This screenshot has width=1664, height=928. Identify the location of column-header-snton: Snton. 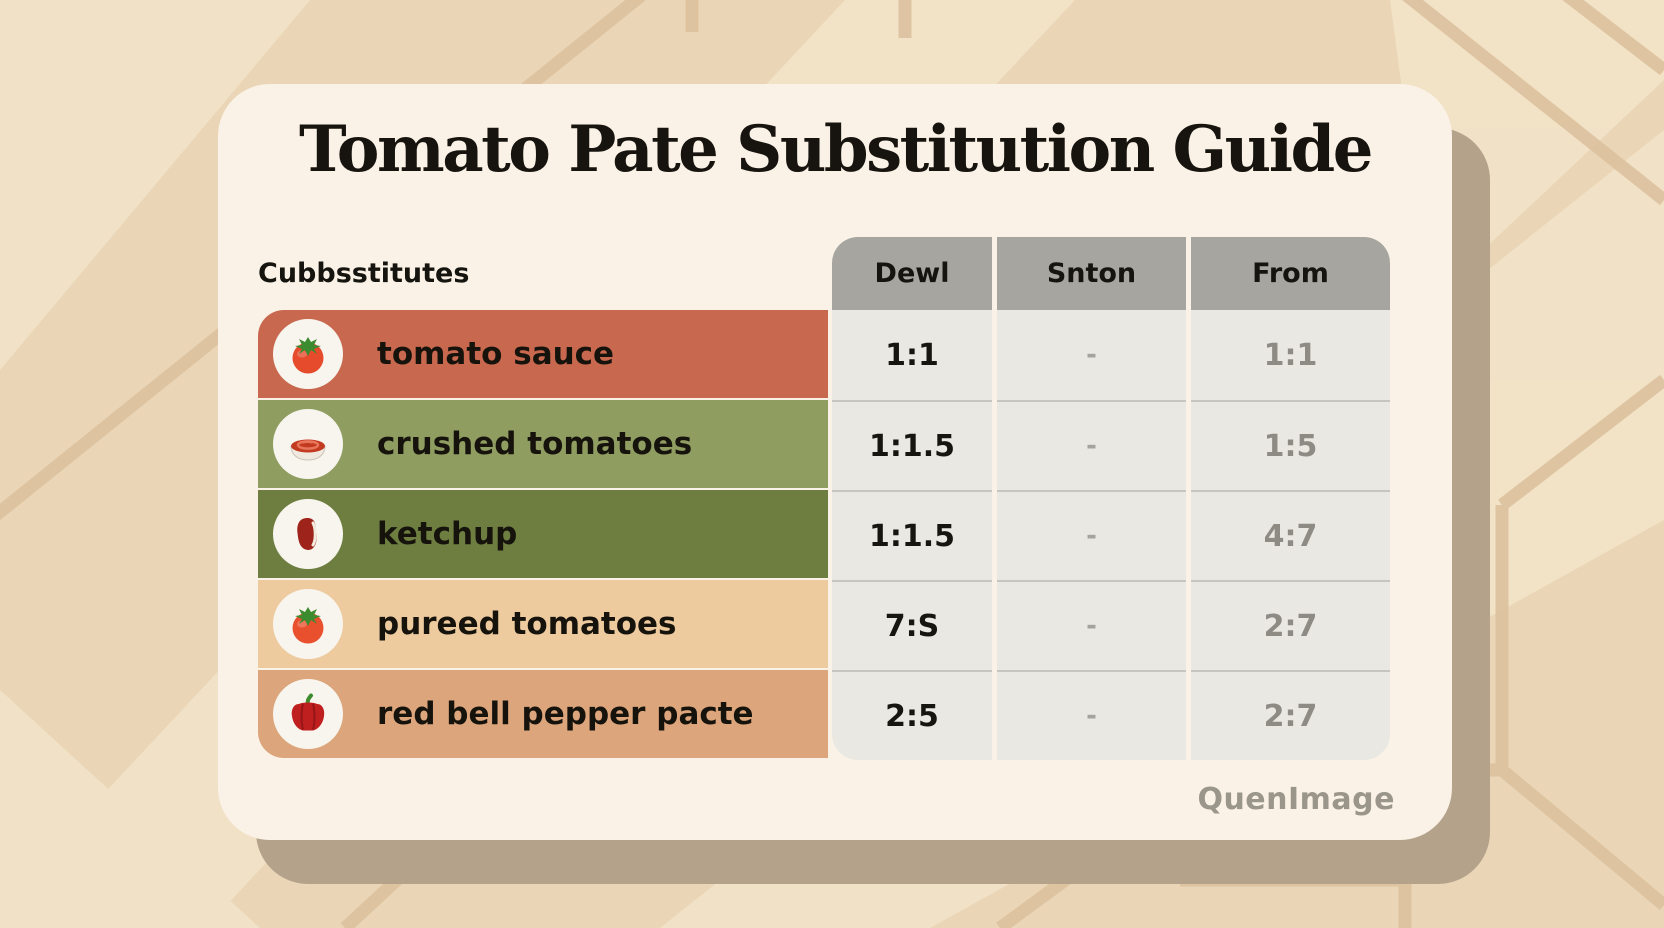
(1091, 273).